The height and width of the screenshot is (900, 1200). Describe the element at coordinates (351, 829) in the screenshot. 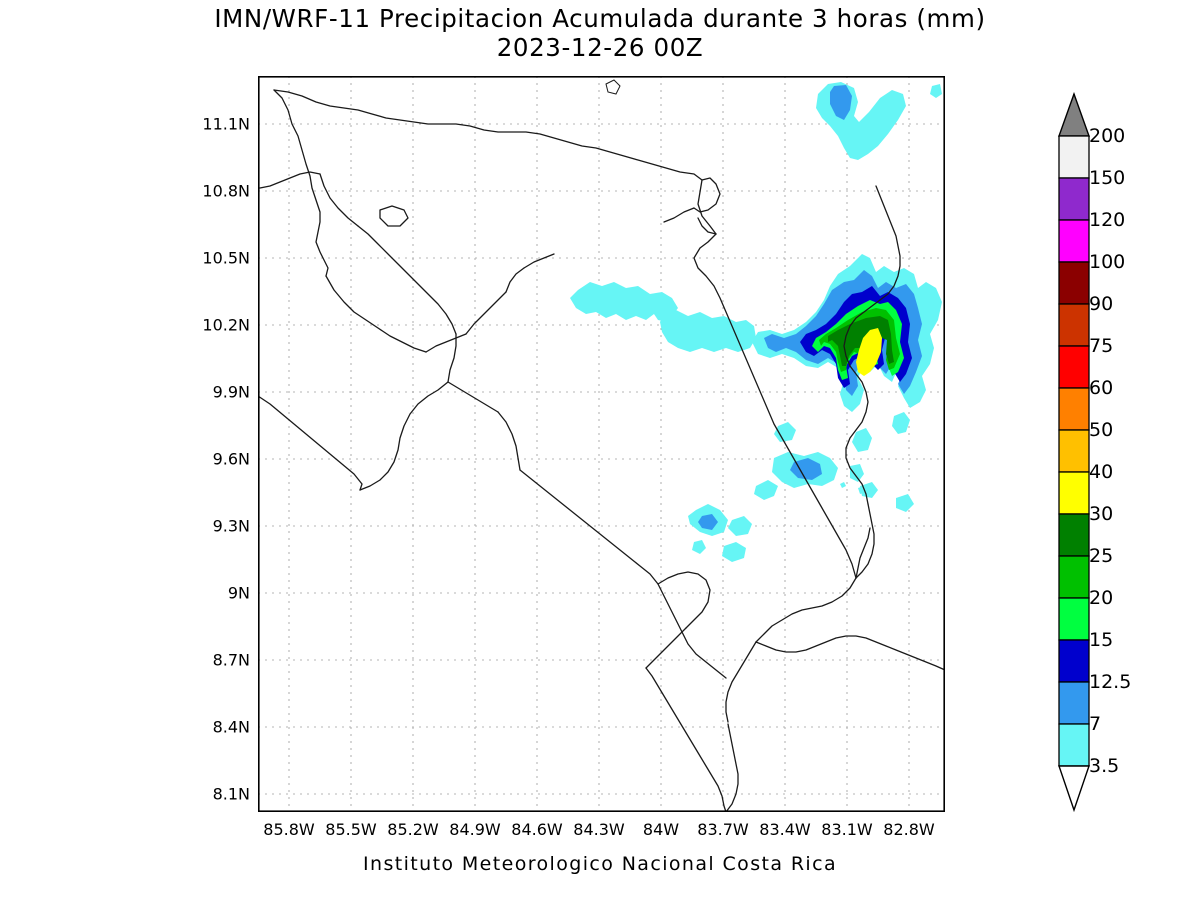

I see `x-axis-label-1: 85.5W` at that location.